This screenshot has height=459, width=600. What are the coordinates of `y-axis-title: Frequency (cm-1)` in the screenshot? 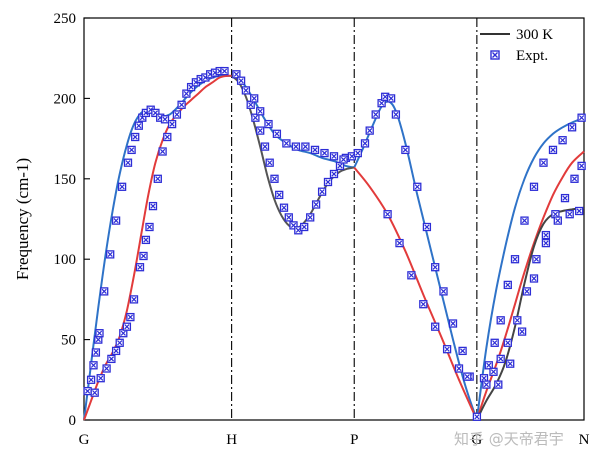 It's located at (22, 219).